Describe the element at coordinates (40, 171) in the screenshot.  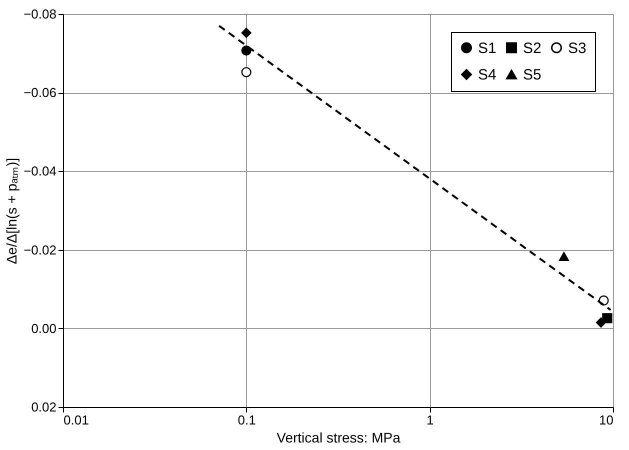
I see `y-tick-label: −0.04` at that location.